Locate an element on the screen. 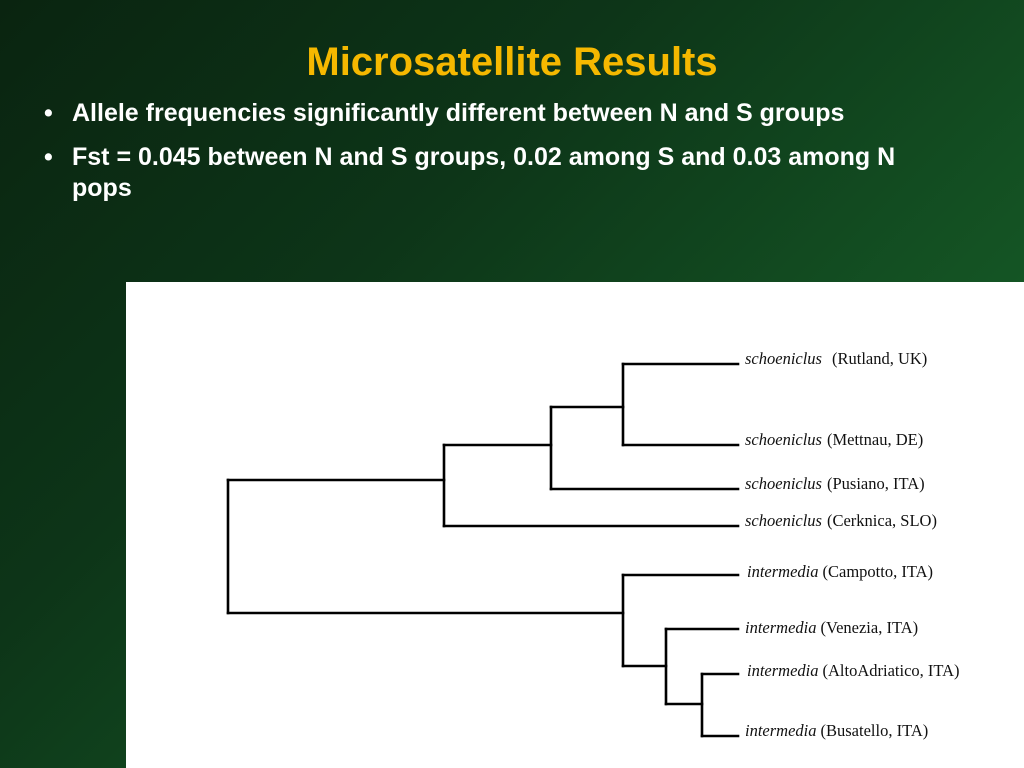 This screenshot has height=768, width=1024. leaf-label: schoeniclus (Cerknica, SLO) is located at coordinates (841, 520).